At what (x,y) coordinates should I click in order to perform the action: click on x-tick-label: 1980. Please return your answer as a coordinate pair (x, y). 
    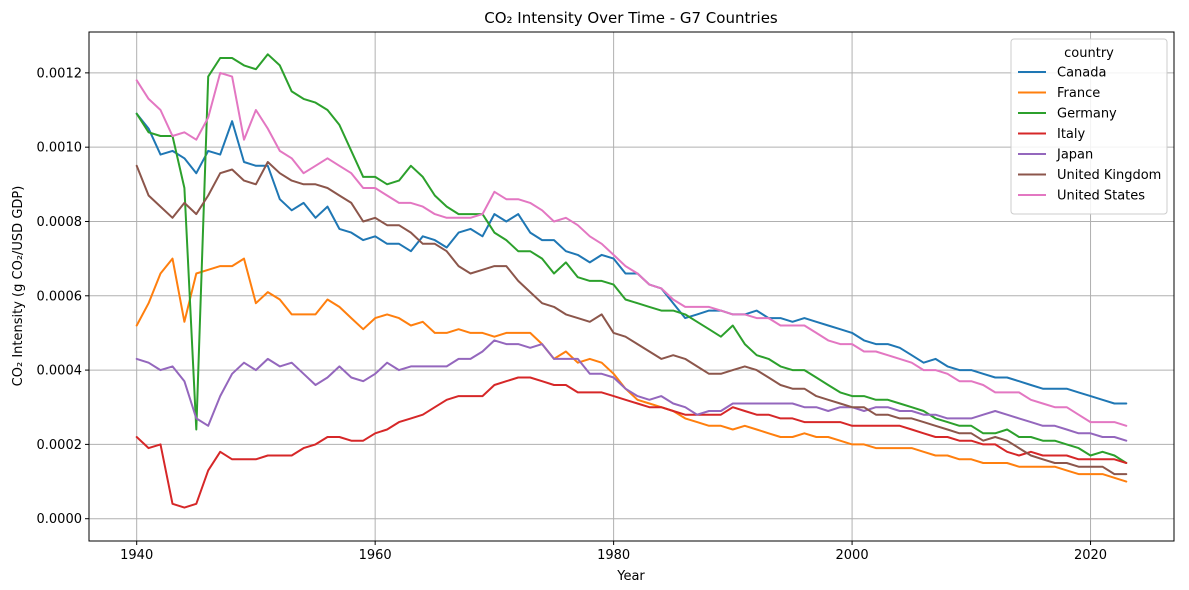
    Looking at the image, I should click on (613, 555).